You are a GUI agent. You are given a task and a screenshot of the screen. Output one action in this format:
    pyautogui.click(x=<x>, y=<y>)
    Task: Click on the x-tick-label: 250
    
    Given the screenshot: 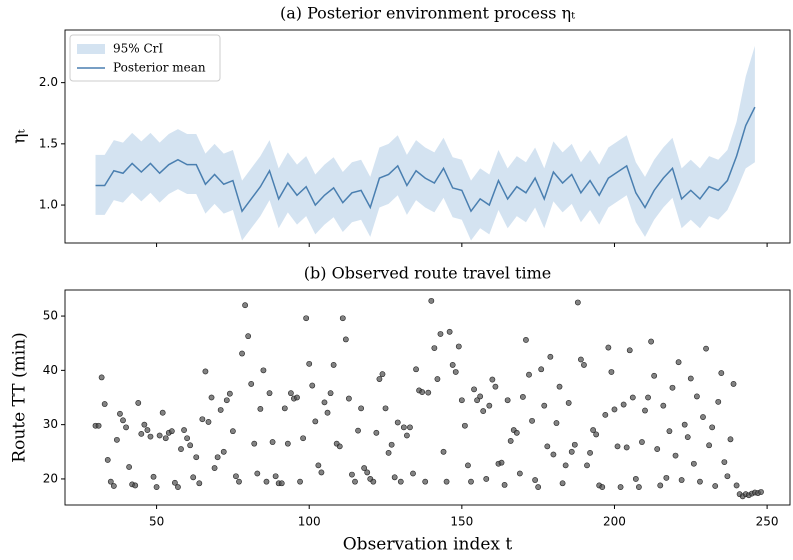 What is the action you would take?
    pyautogui.click(x=767, y=522)
    